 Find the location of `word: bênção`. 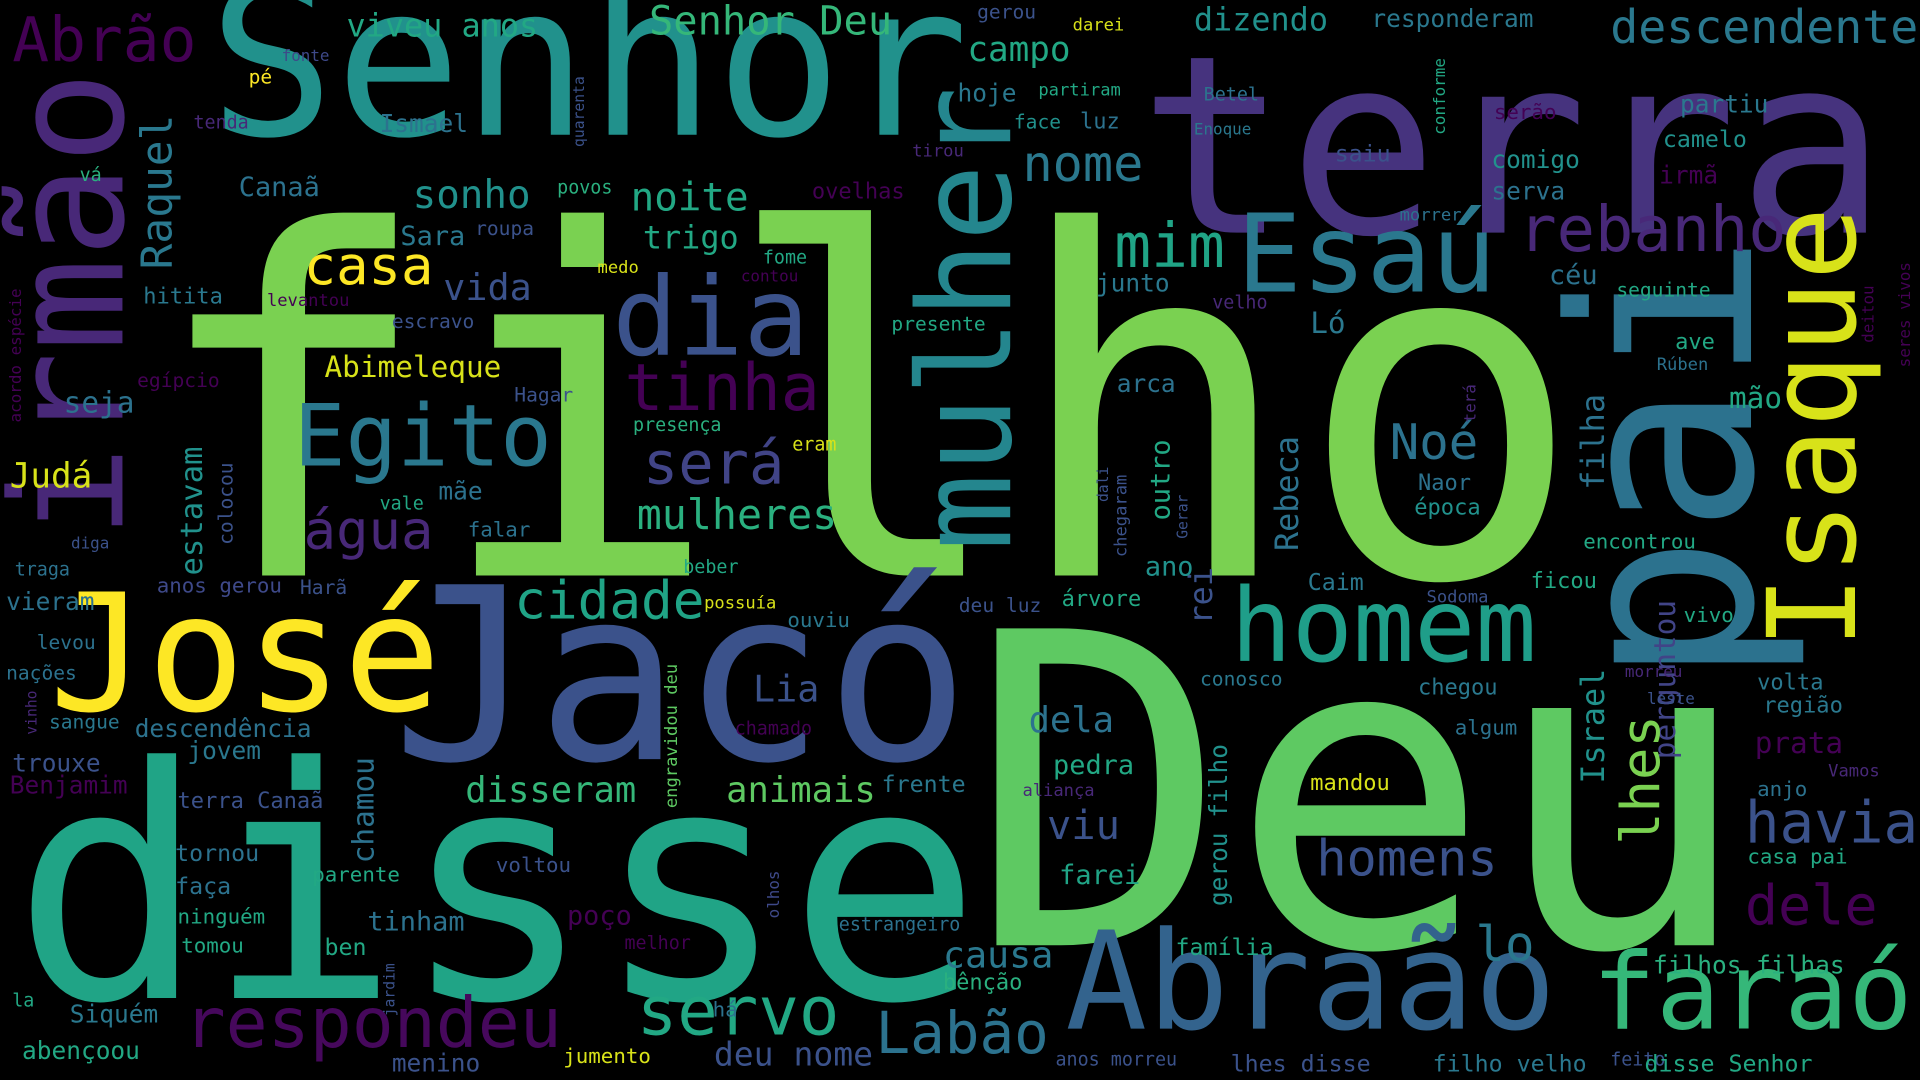

word: bênção is located at coordinates (983, 982).